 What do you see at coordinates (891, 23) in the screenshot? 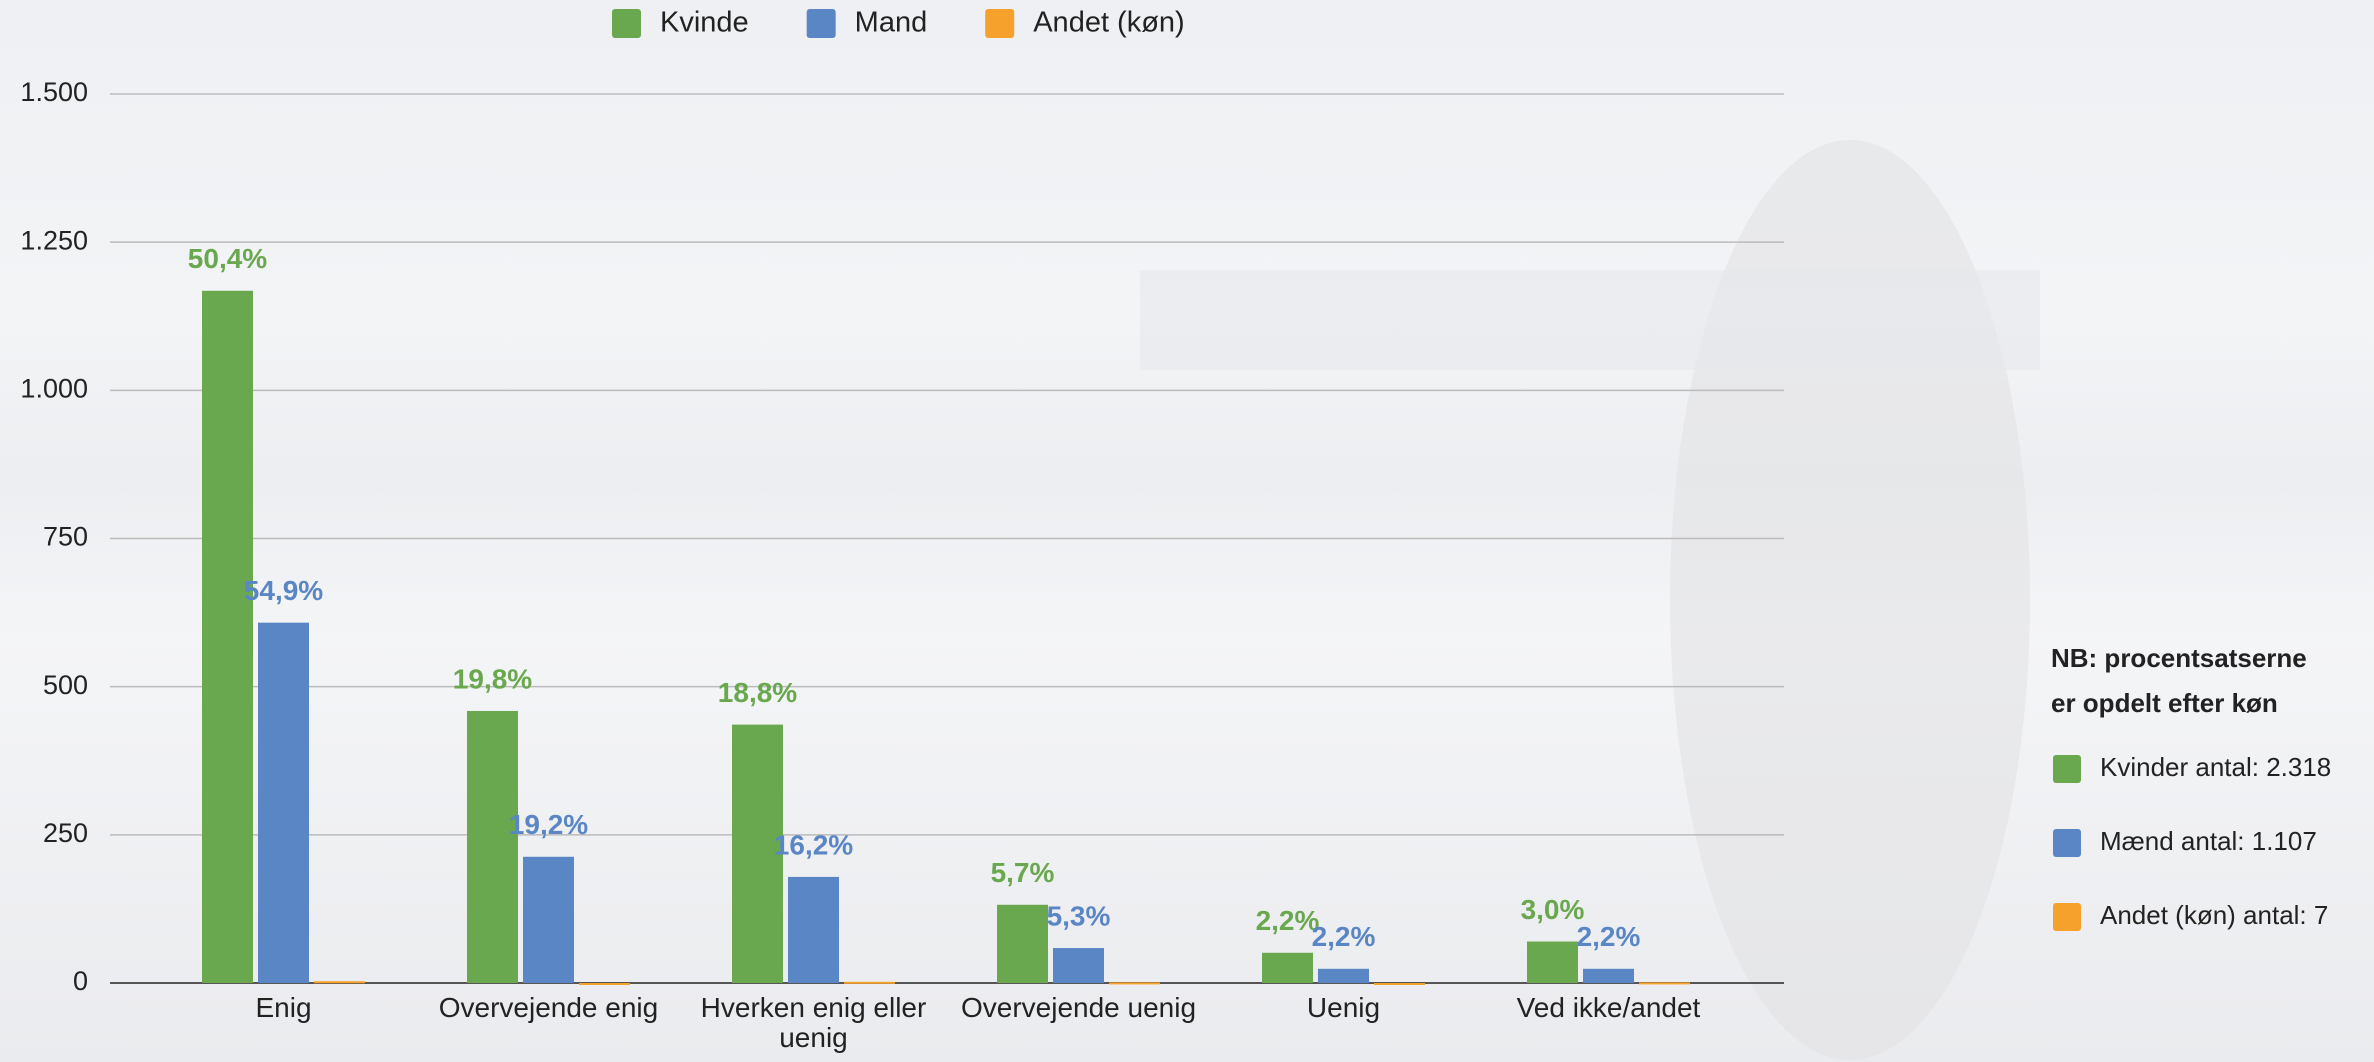
I see `legend-label: Mand` at bounding box center [891, 23].